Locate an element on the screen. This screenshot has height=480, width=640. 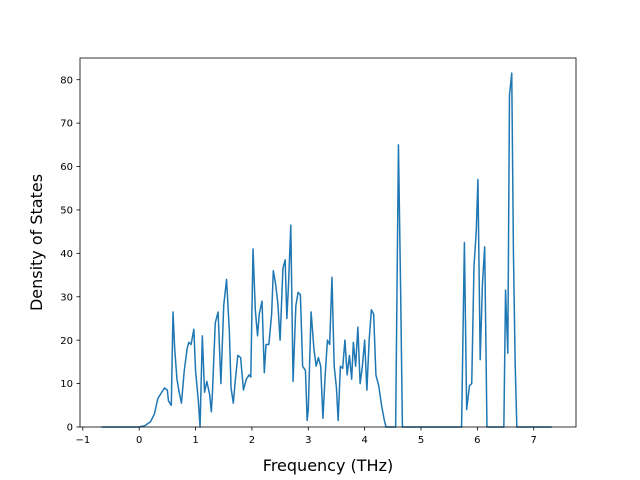
x-tick-label: −1 is located at coordinates (82, 440).